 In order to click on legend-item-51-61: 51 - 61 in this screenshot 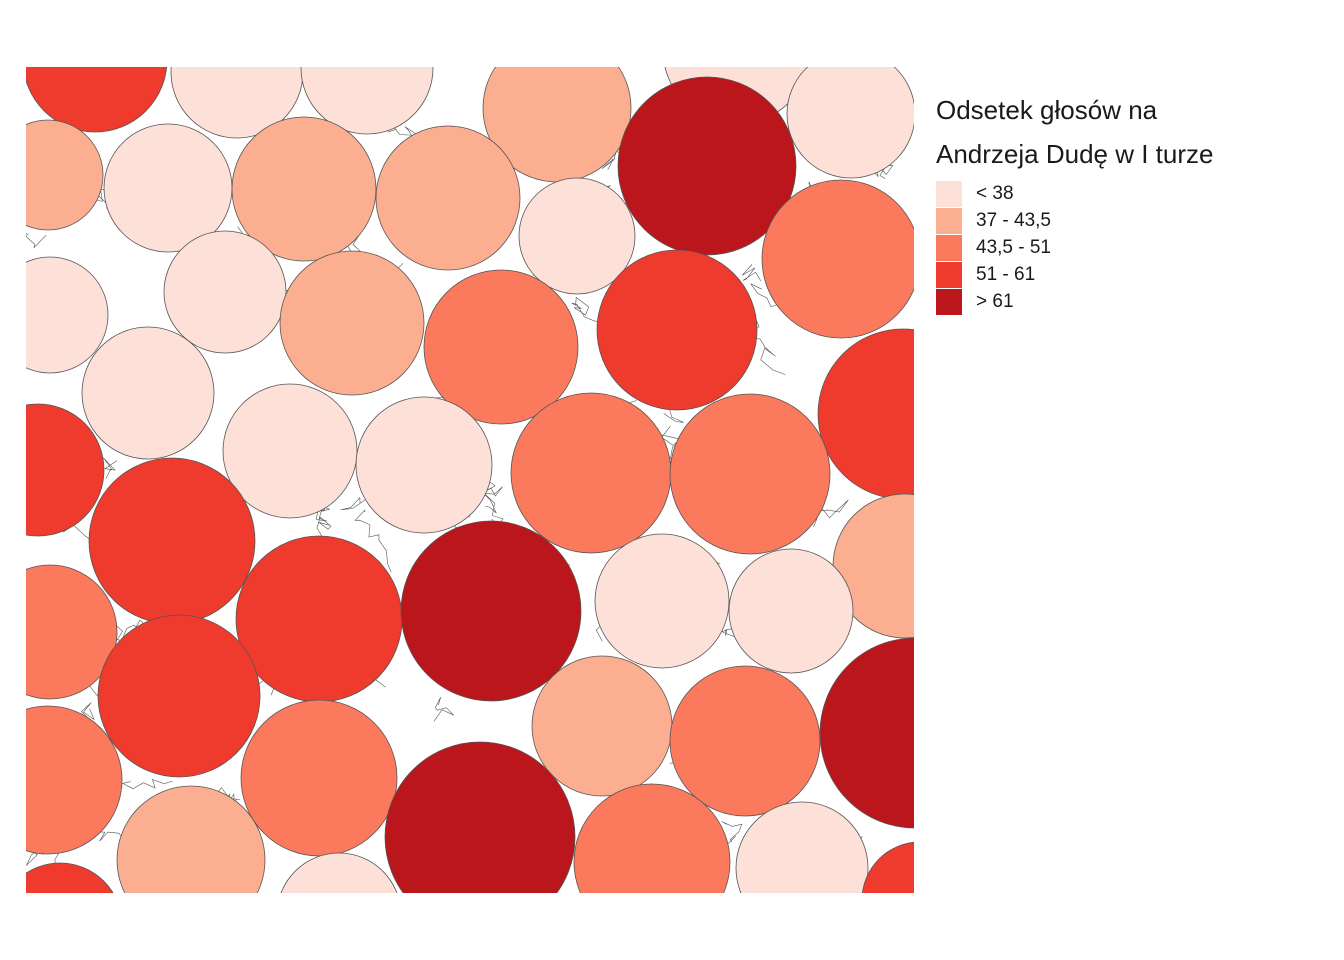, I will do `click(1074, 274)`.